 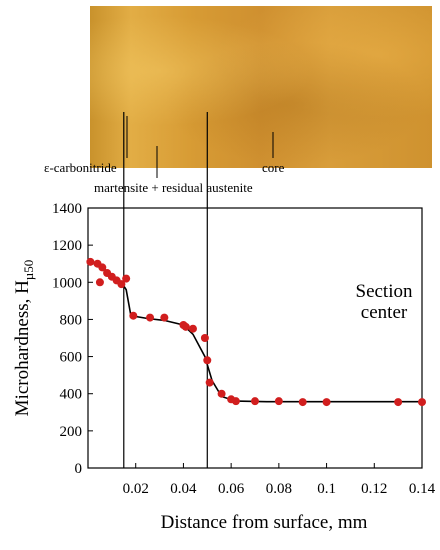 What do you see at coordinates (79, 469) in the screenshot?
I see `y-tick-label: 0` at bounding box center [79, 469].